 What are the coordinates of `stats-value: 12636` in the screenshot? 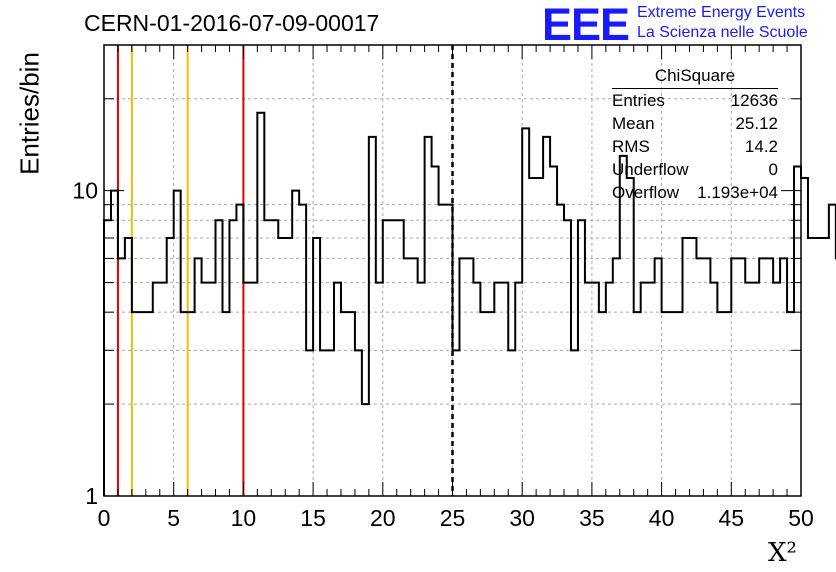 It's located at (754, 100).